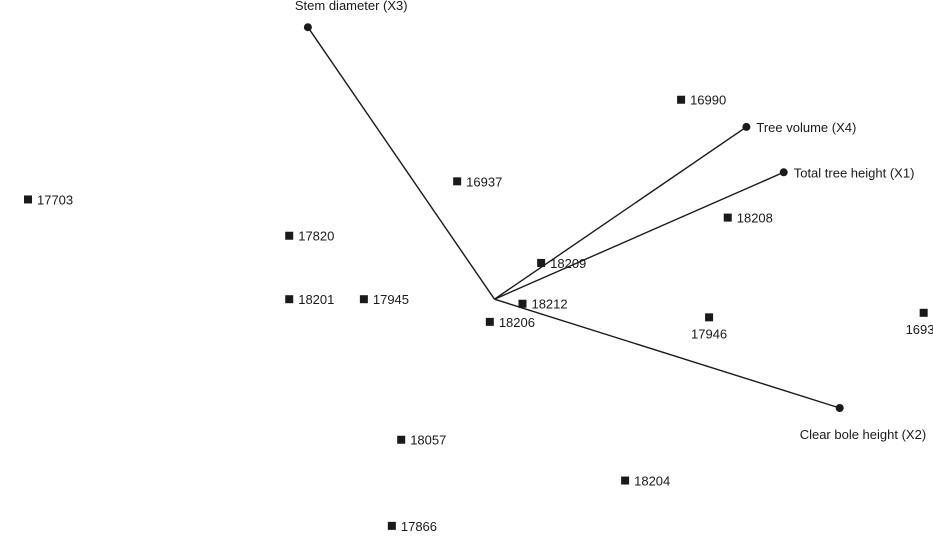 The height and width of the screenshot is (544, 933). Describe the element at coordinates (428, 440) in the screenshot. I see `point-label-18057: 18057` at that location.